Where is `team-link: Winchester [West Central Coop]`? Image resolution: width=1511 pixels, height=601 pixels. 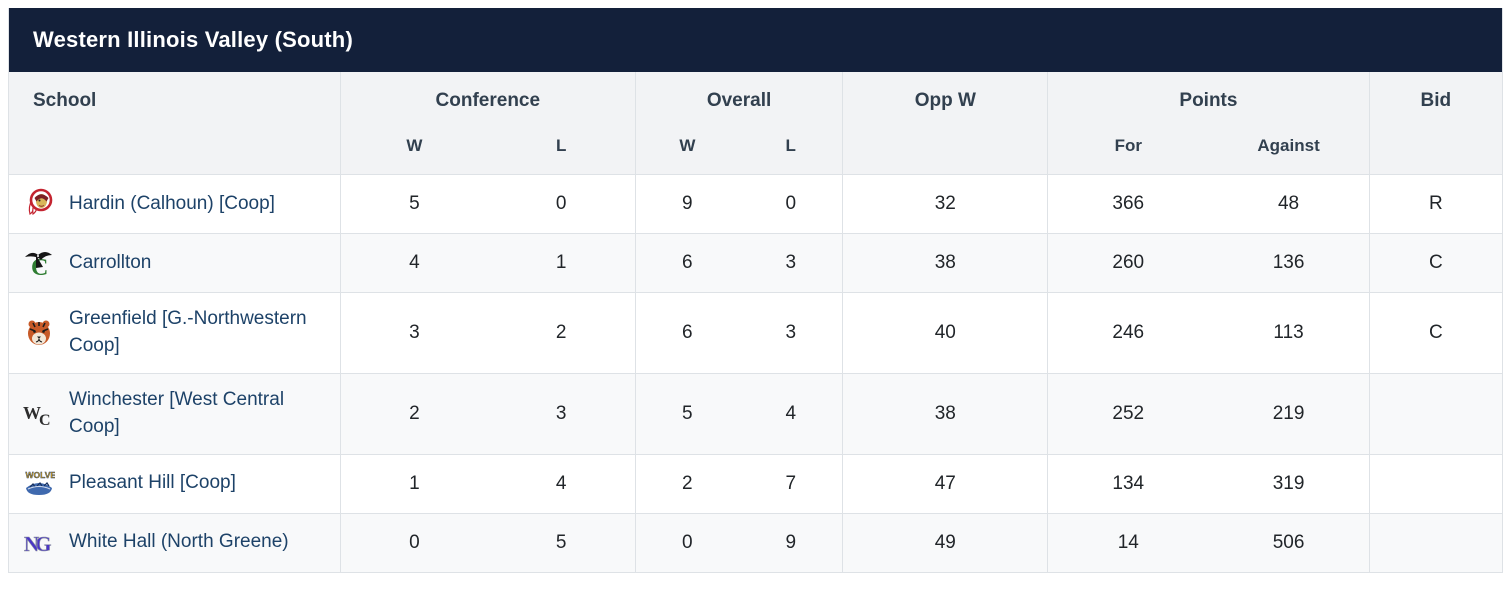
team-link: Winchester [West Central Coop] is located at coordinates (177, 412).